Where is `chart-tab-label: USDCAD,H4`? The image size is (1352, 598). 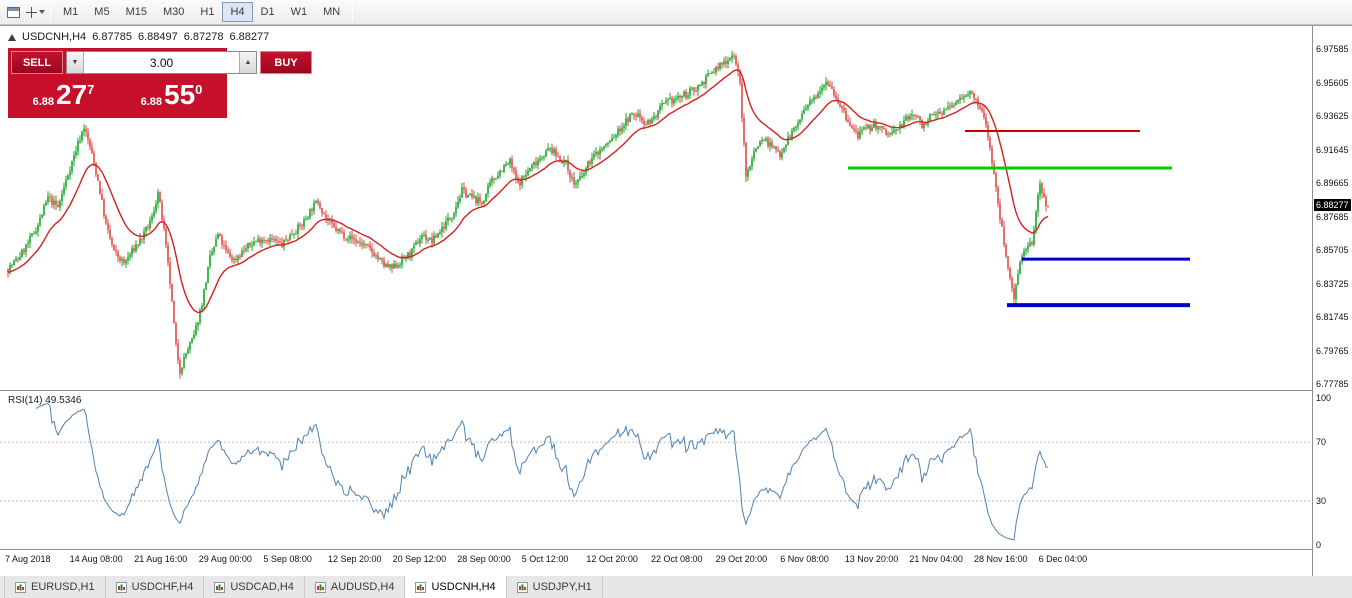
chart-tab-label: USDCAD,H4 is located at coordinates (262, 587).